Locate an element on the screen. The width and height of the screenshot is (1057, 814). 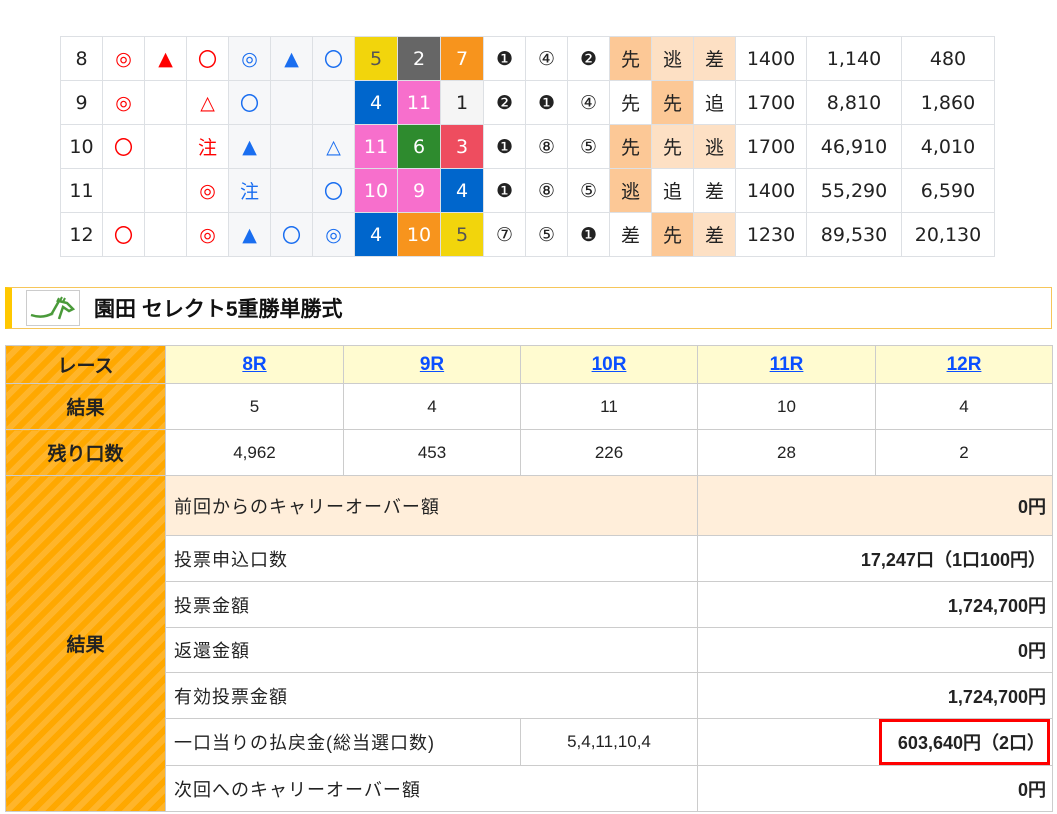
finish-horse-number: 10 is located at coordinates (376, 190).